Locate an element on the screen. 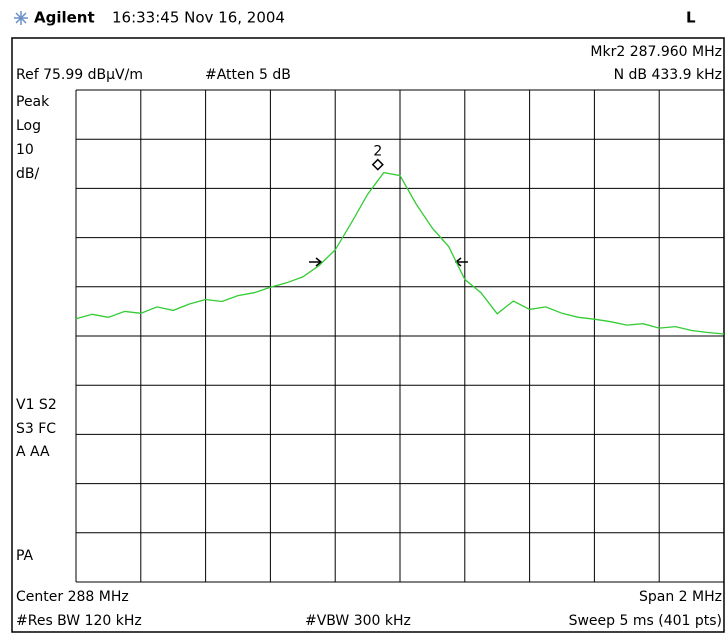 The width and height of the screenshot is (727, 635). marker-diamond is located at coordinates (377, 164).